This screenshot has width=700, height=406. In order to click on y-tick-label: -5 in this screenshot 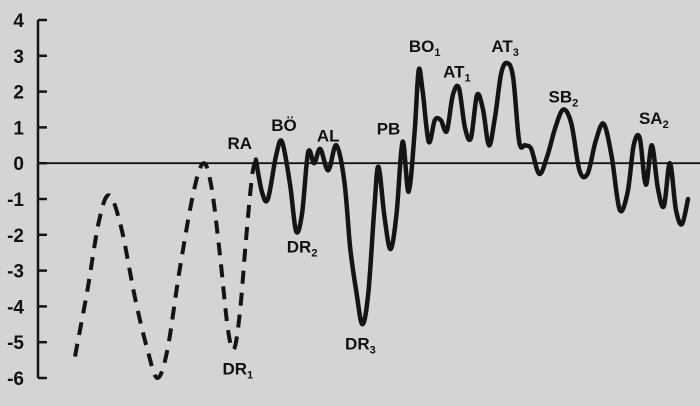, I will do `click(15, 343)`.